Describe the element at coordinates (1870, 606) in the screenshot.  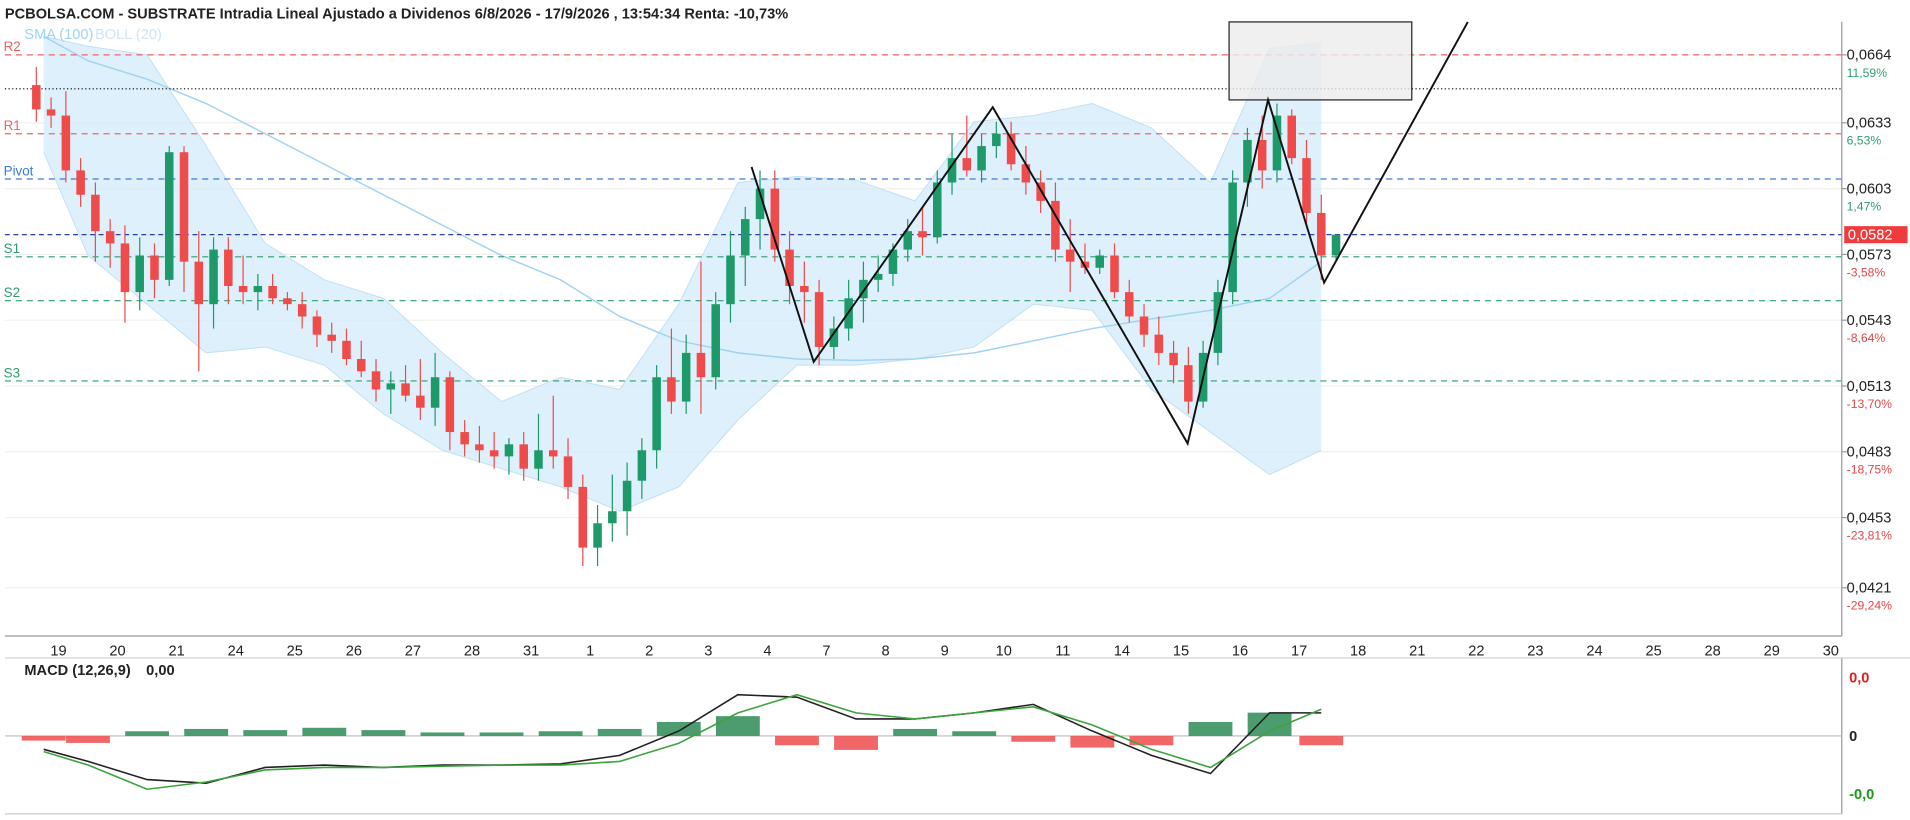
I see `y-tick-change: -29,24%` at that location.